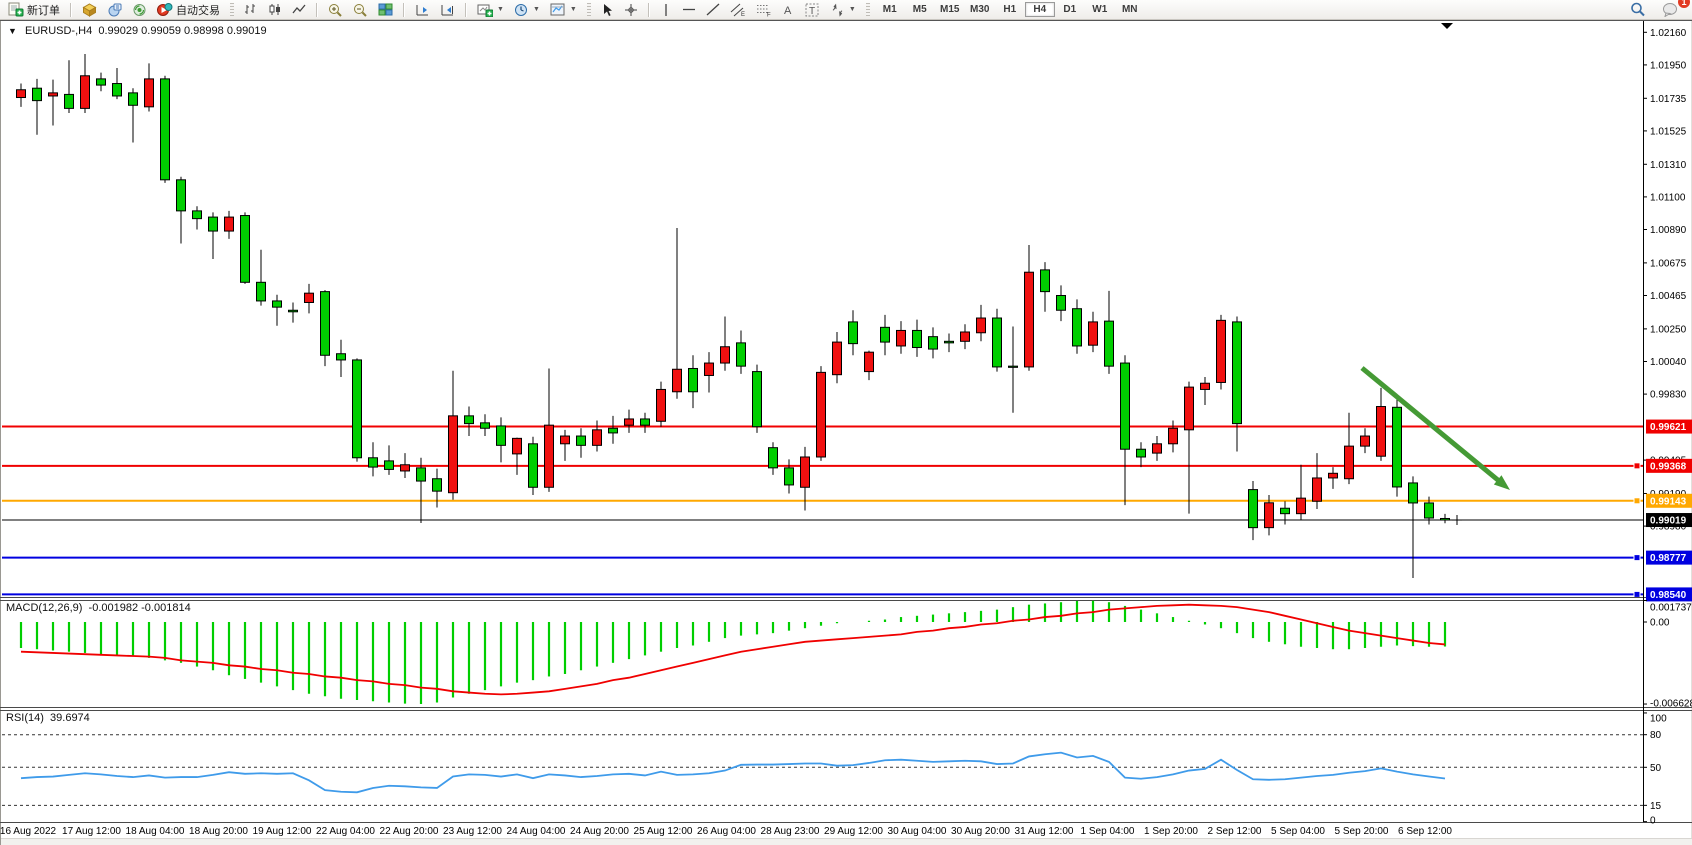 The width and height of the screenshot is (1692, 845). What do you see at coordinates (447, 10) in the screenshot?
I see `chart-shift-button` at bounding box center [447, 10].